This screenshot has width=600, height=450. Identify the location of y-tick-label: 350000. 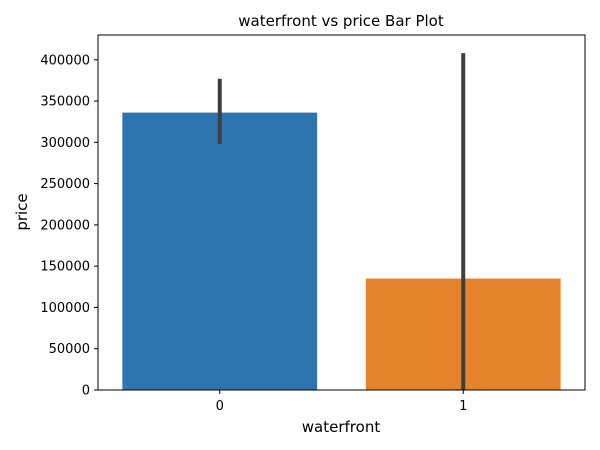
(65, 102).